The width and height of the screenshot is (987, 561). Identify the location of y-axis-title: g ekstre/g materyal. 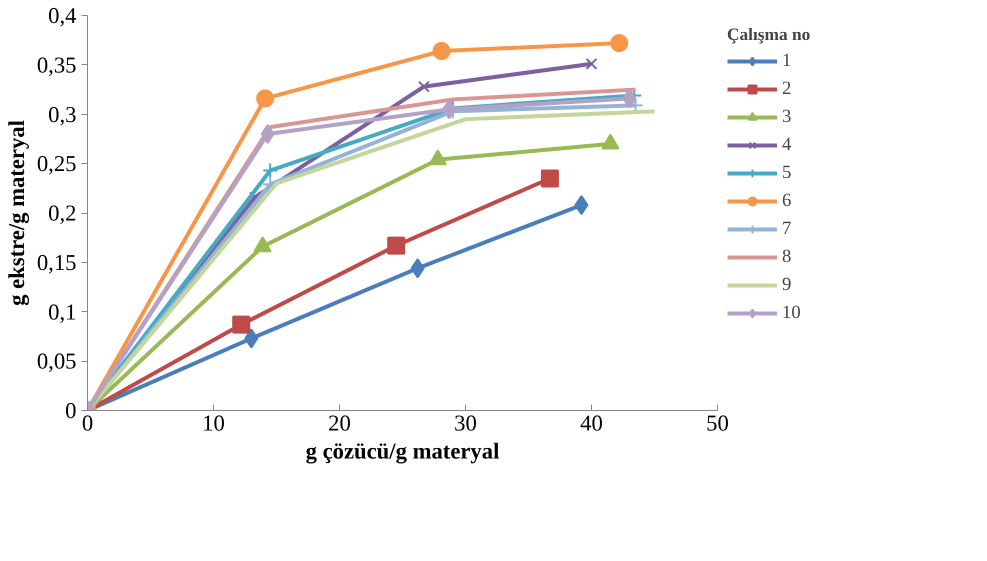
(16, 213).